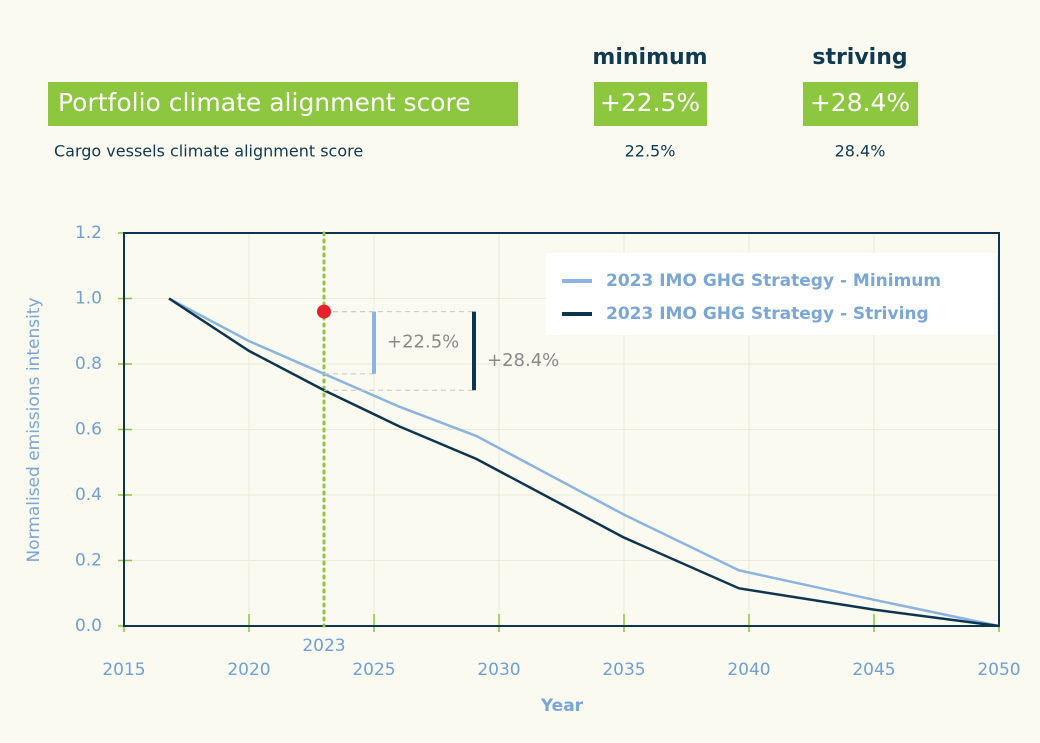  I want to click on x-tick-label: 2020, so click(248, 670).